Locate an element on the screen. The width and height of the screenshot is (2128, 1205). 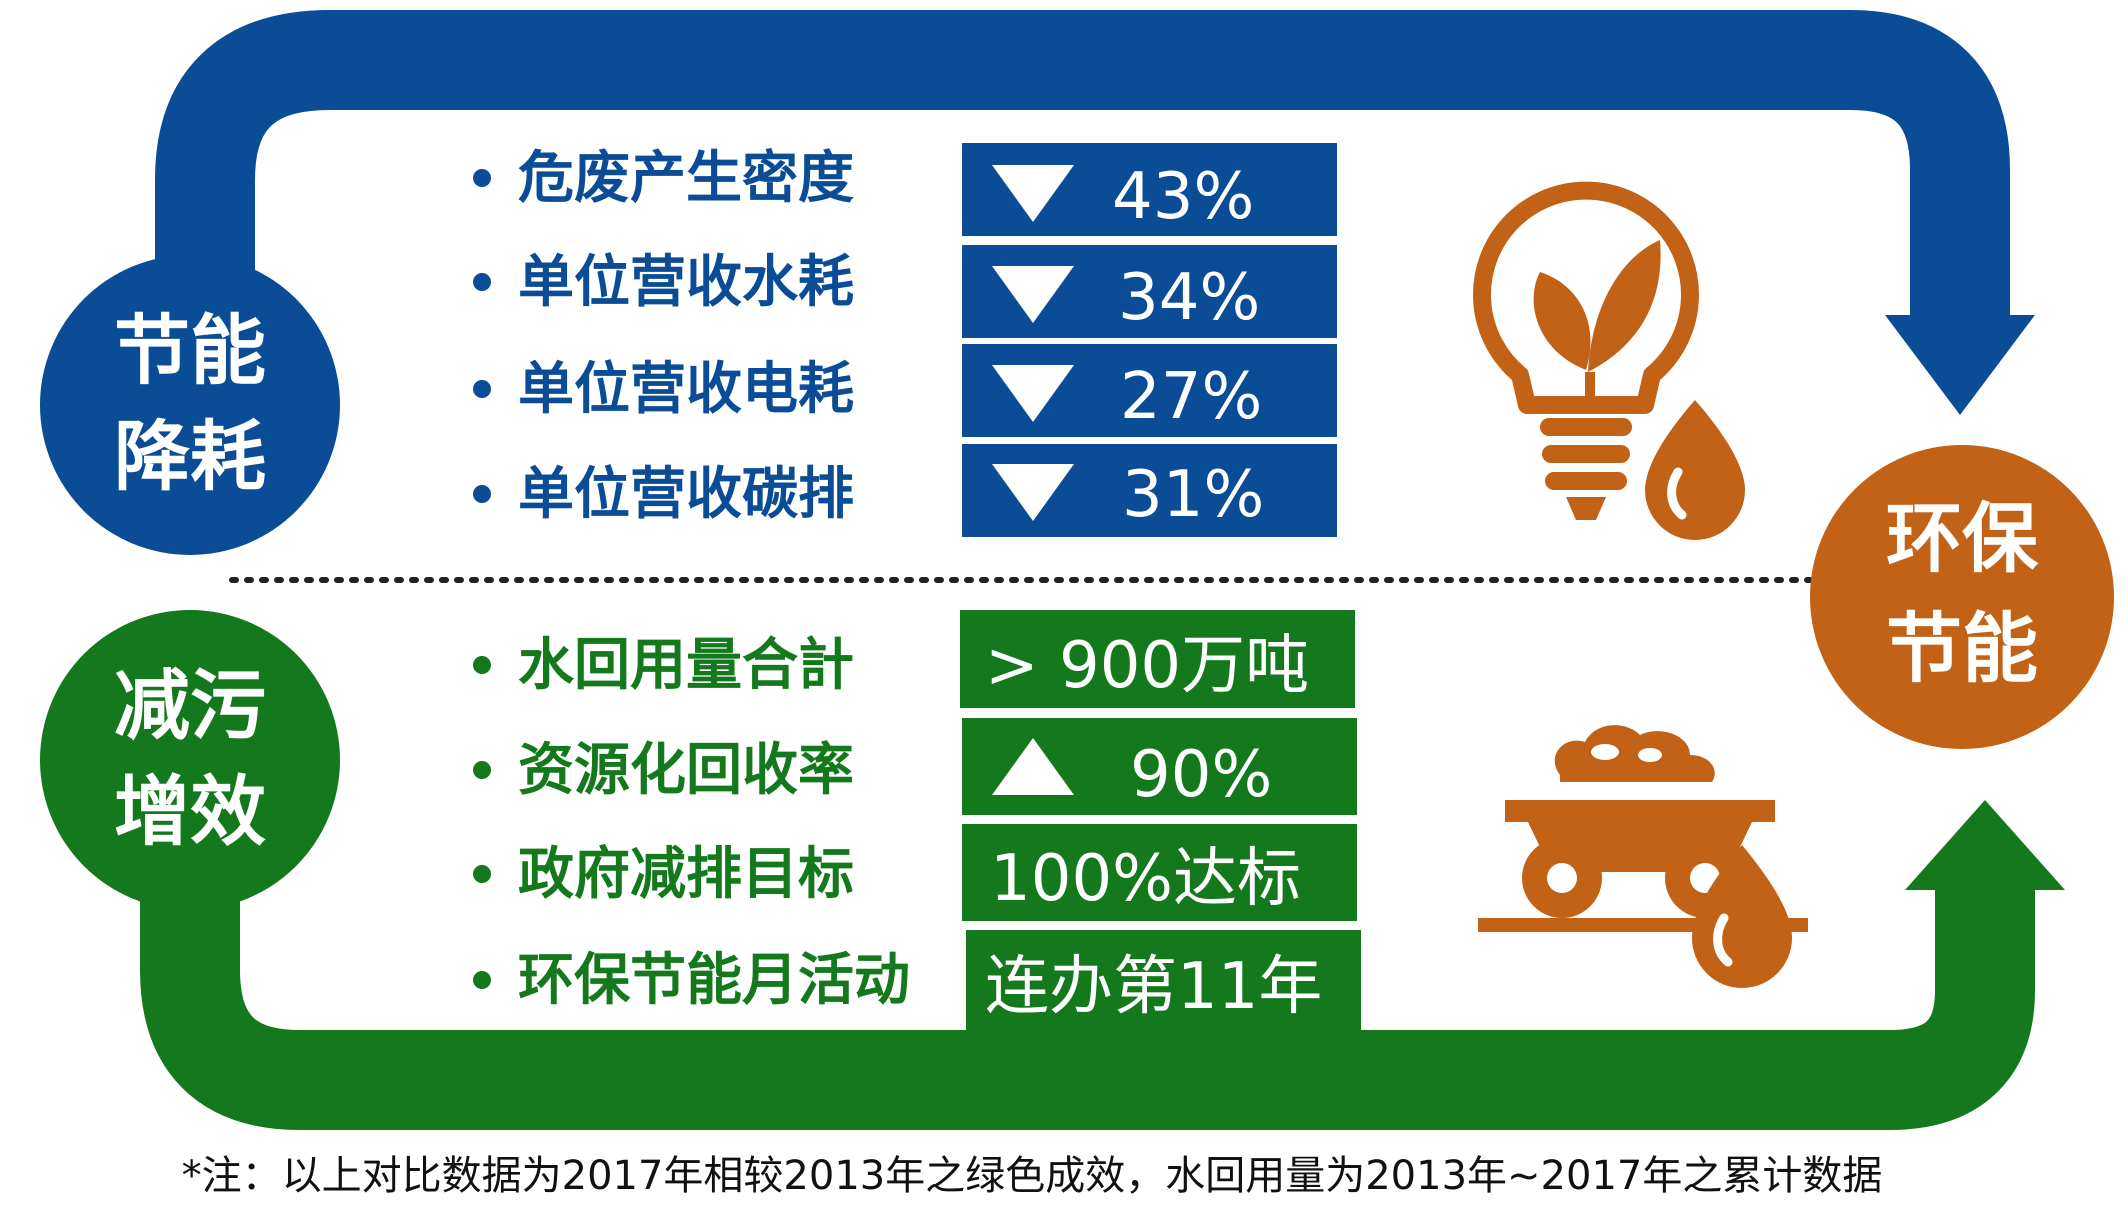
energy-saving-line1: 节能 is located at coordinates (190, 350).